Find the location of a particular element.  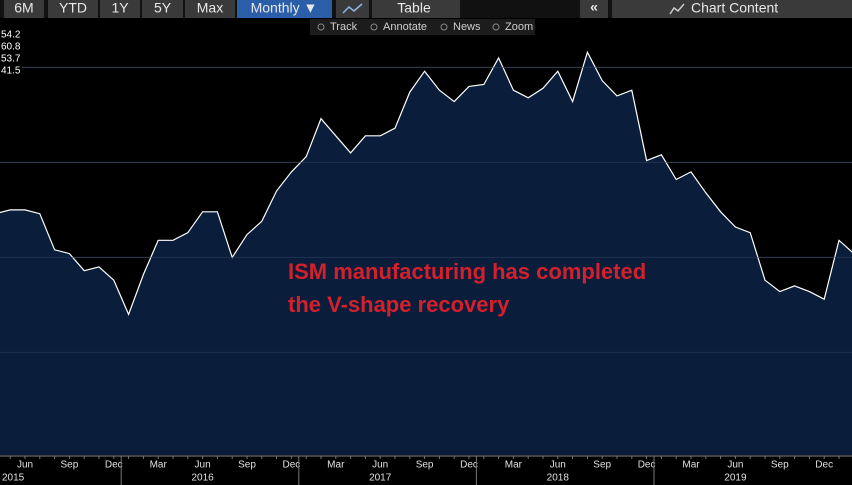

range-label: 6M is located at coordinates (23, 8).